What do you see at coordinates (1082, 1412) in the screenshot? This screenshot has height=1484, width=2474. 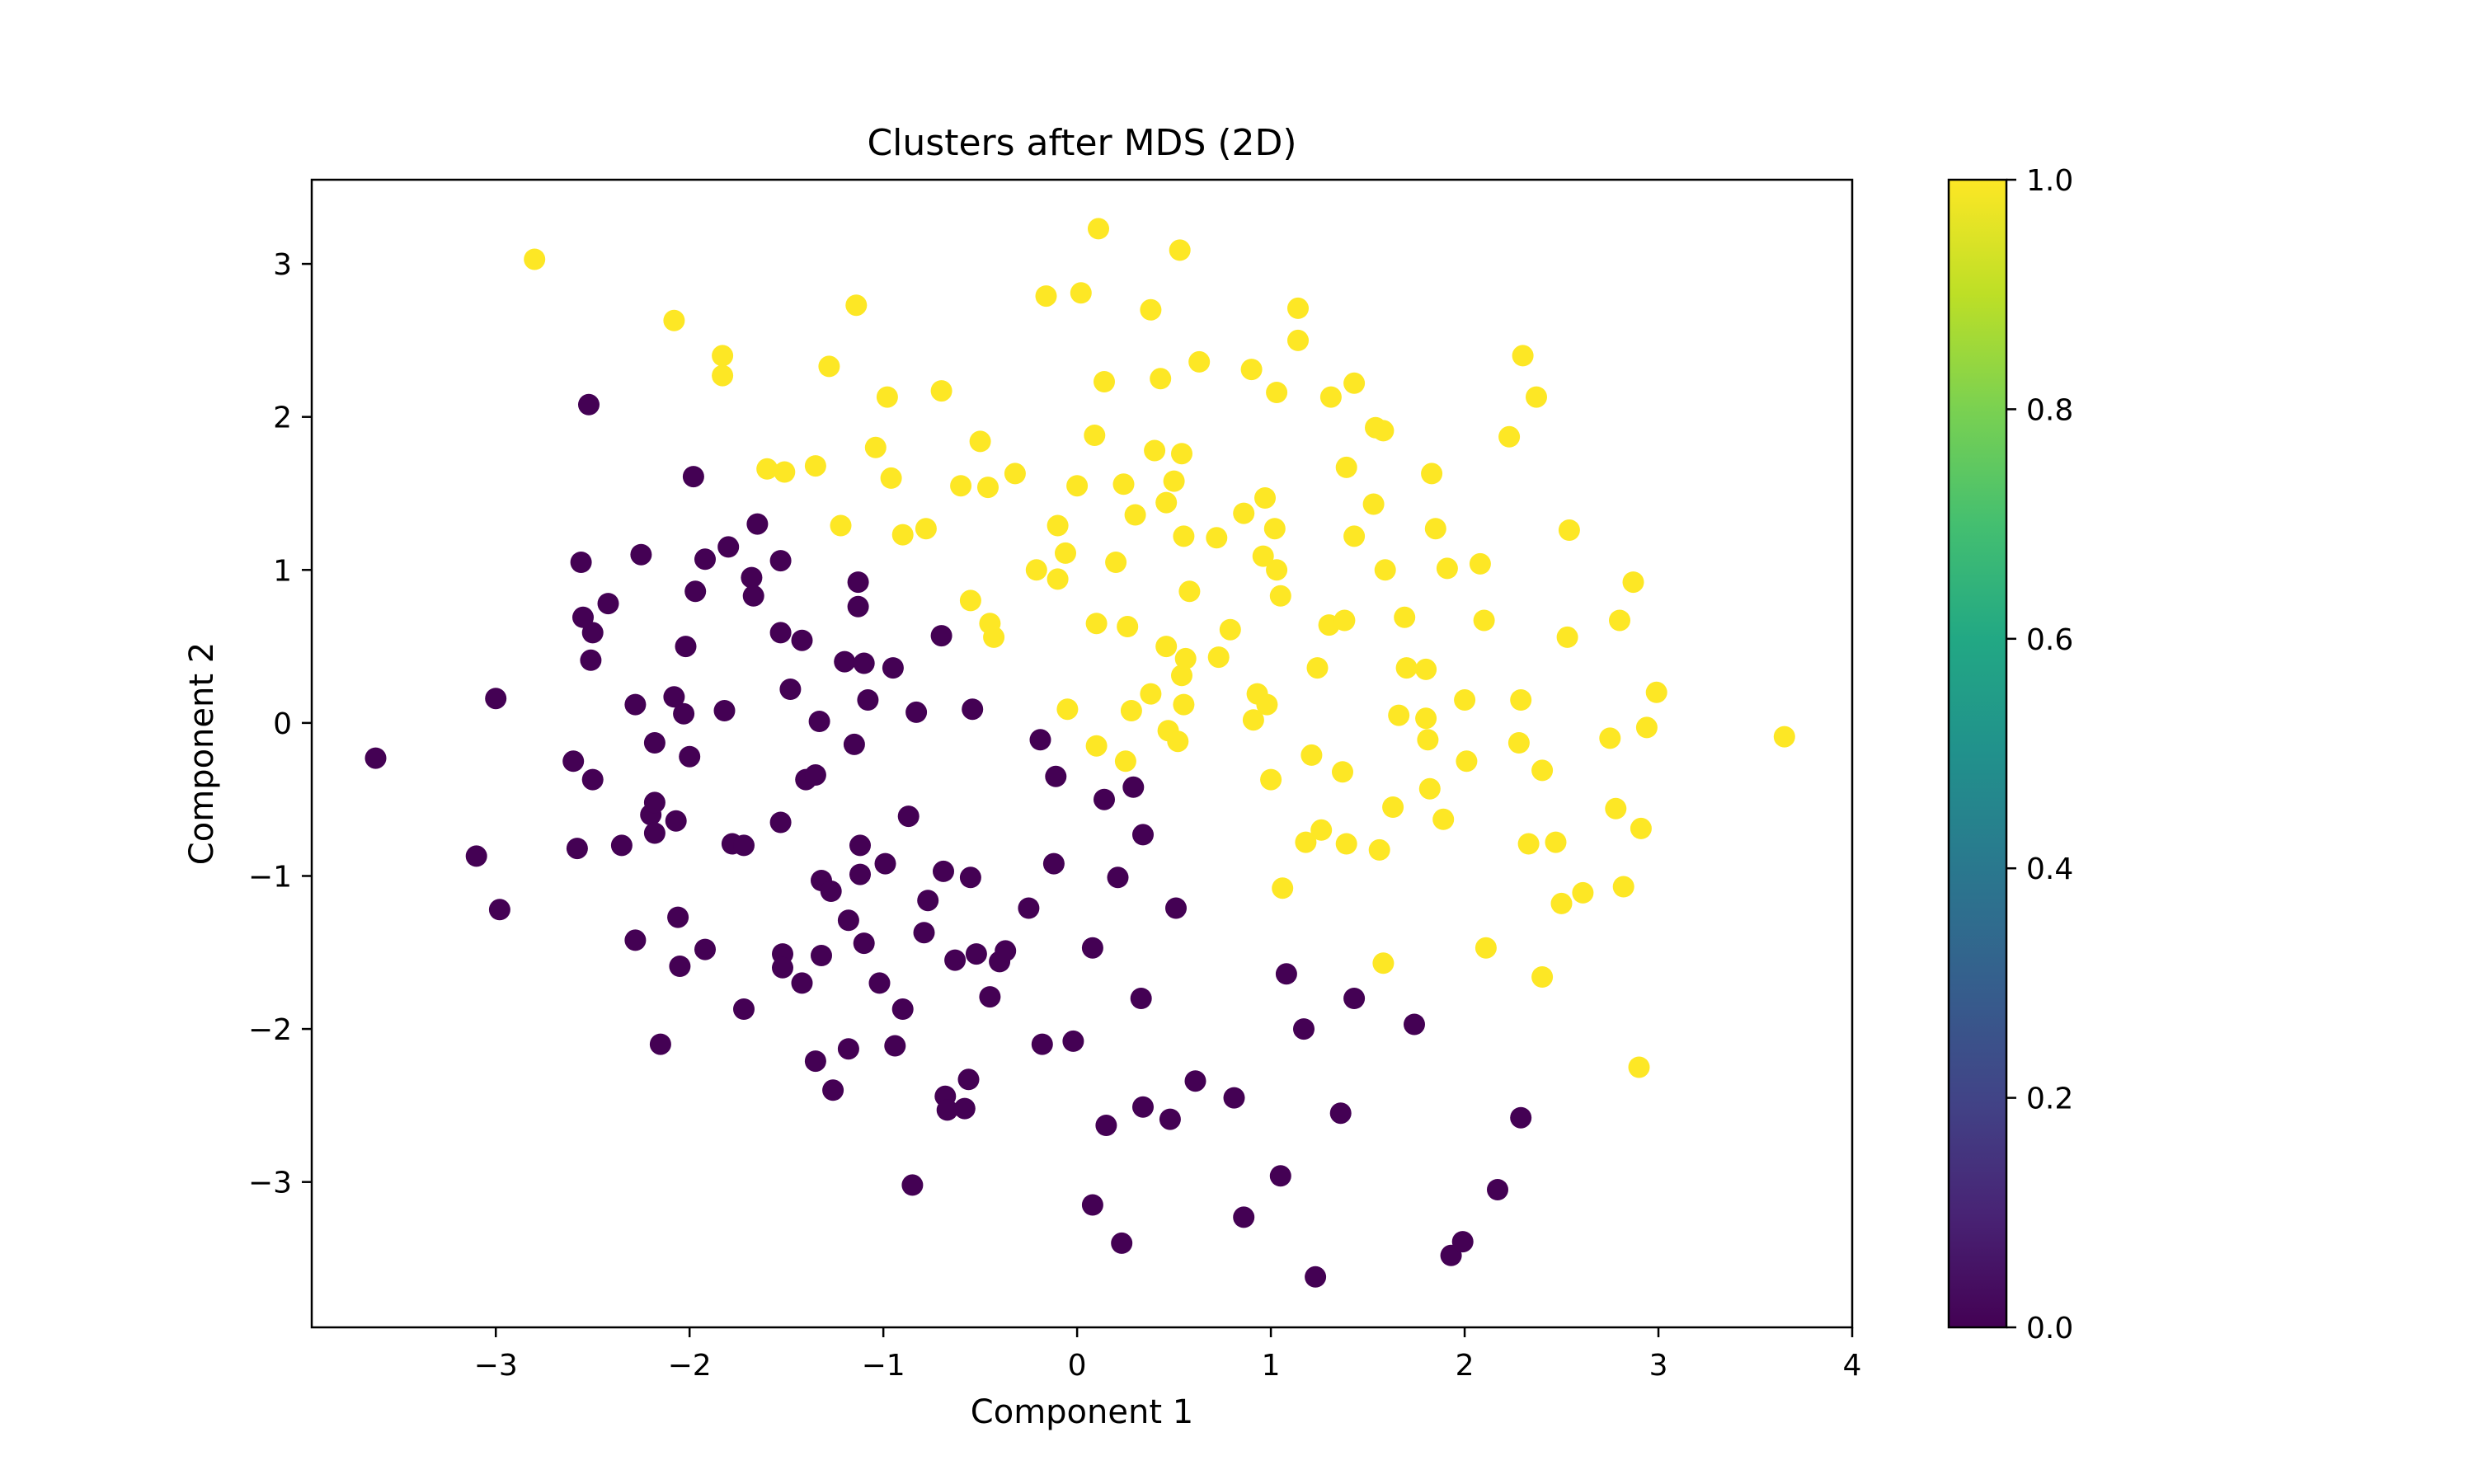 I see `x-axis-label: Component 1` at bounding box center [1082, 1412].